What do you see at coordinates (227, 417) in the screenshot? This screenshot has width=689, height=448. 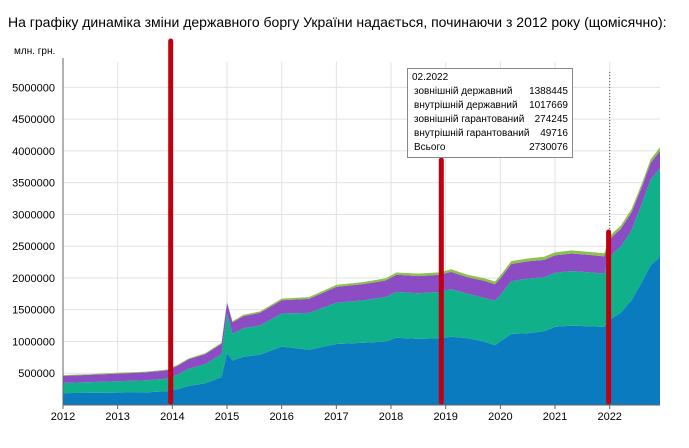 I see `x-tick-label: 2015` at bounding box center [227, 417].